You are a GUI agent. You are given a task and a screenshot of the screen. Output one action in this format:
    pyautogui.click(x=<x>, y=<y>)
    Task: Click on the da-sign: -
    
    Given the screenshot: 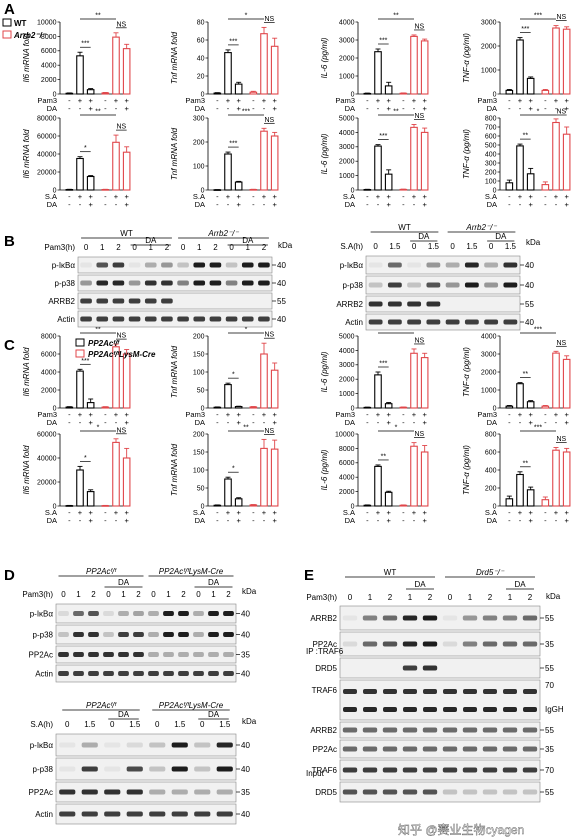 What is the action you would take?
    pyautogui.click(x=217, y=422)
    